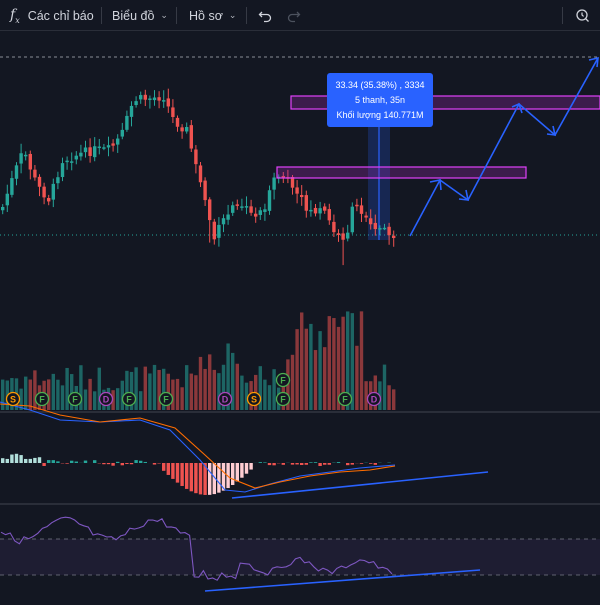  Describe the element at coordinates (212, 15) in the screenshot. I see `profile-dropdown: Hồ sơ ⌄` at that location.